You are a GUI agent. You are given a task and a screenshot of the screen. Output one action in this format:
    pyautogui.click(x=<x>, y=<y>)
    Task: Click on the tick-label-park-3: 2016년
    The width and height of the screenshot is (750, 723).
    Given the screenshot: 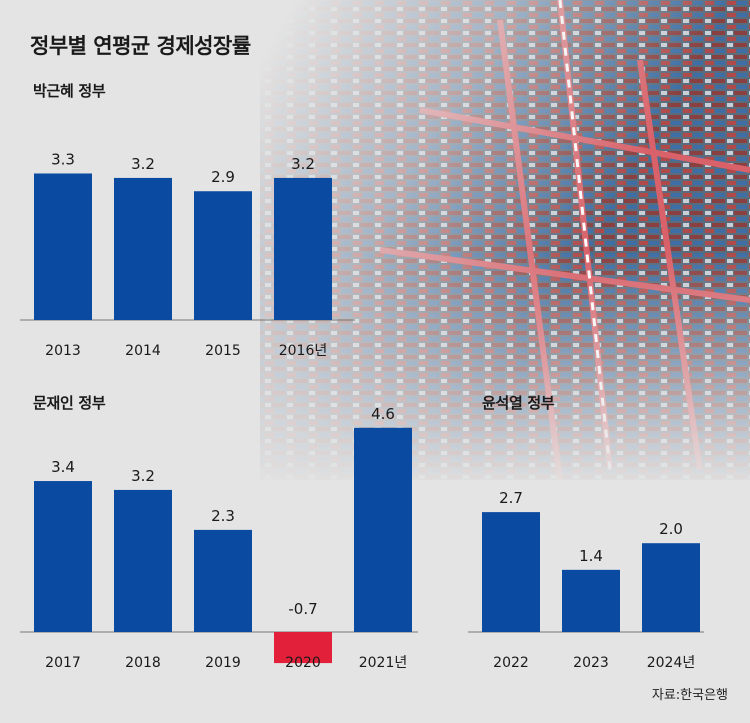 What is the action you would take?
    pyautogui.click(x=303, y=351)
    